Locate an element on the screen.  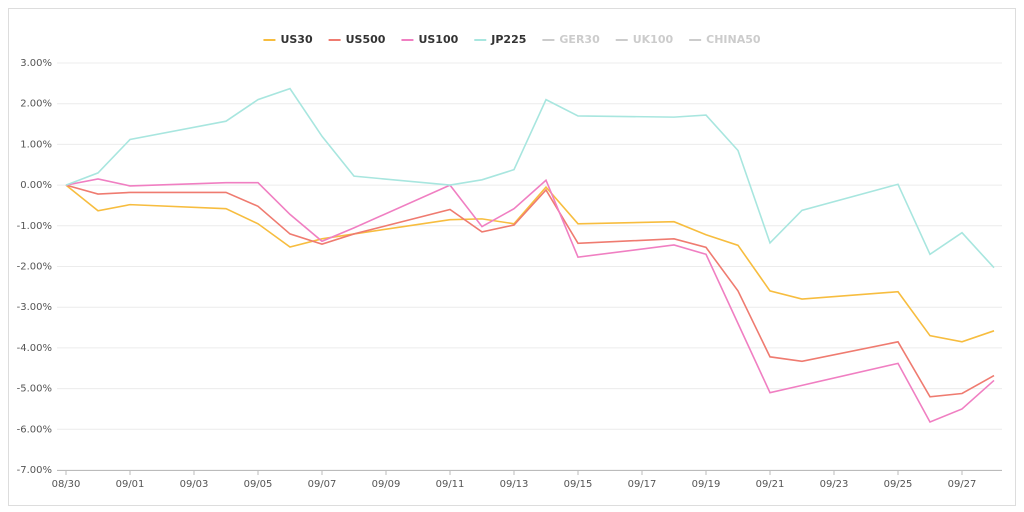
legend-label: UK100 is located at coordinates (653, 39).